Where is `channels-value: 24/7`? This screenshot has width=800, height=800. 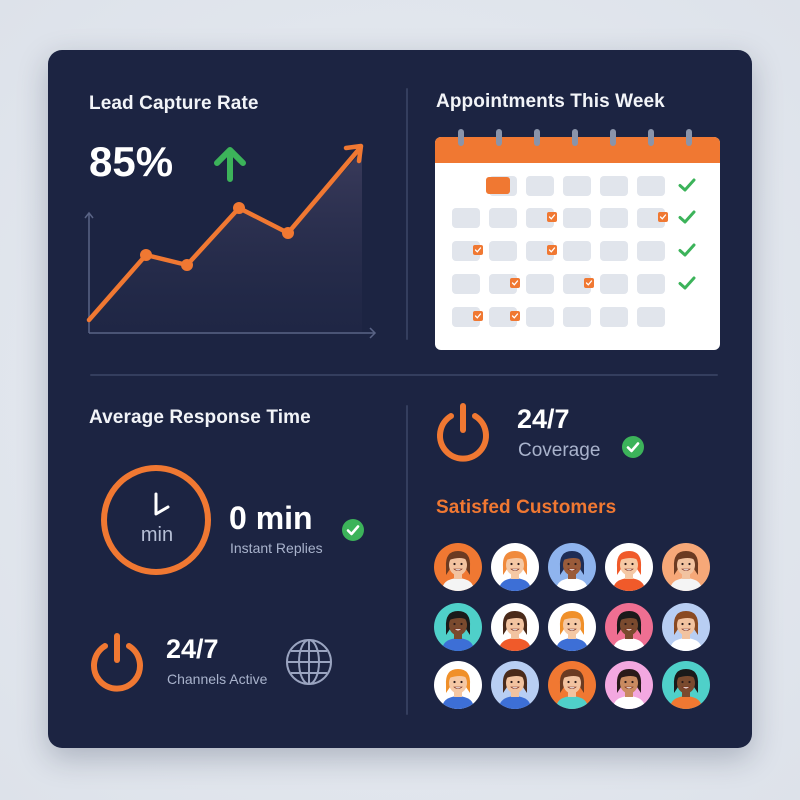 channels-value: 24/7 is located at coordinates (192, 649).